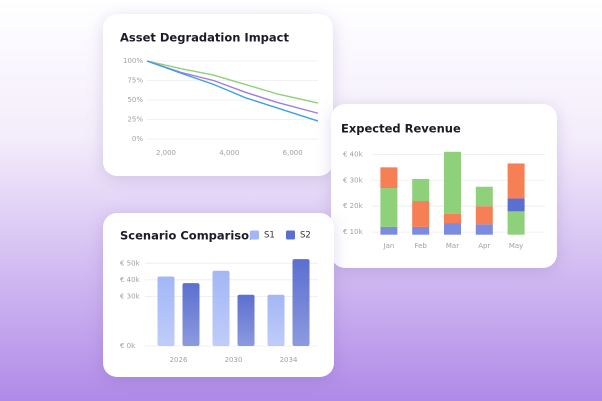 Image resolution: width=602 pixels, height=401 pixels. I want to click on y-tick-label: € 20k, so click(353, 206).